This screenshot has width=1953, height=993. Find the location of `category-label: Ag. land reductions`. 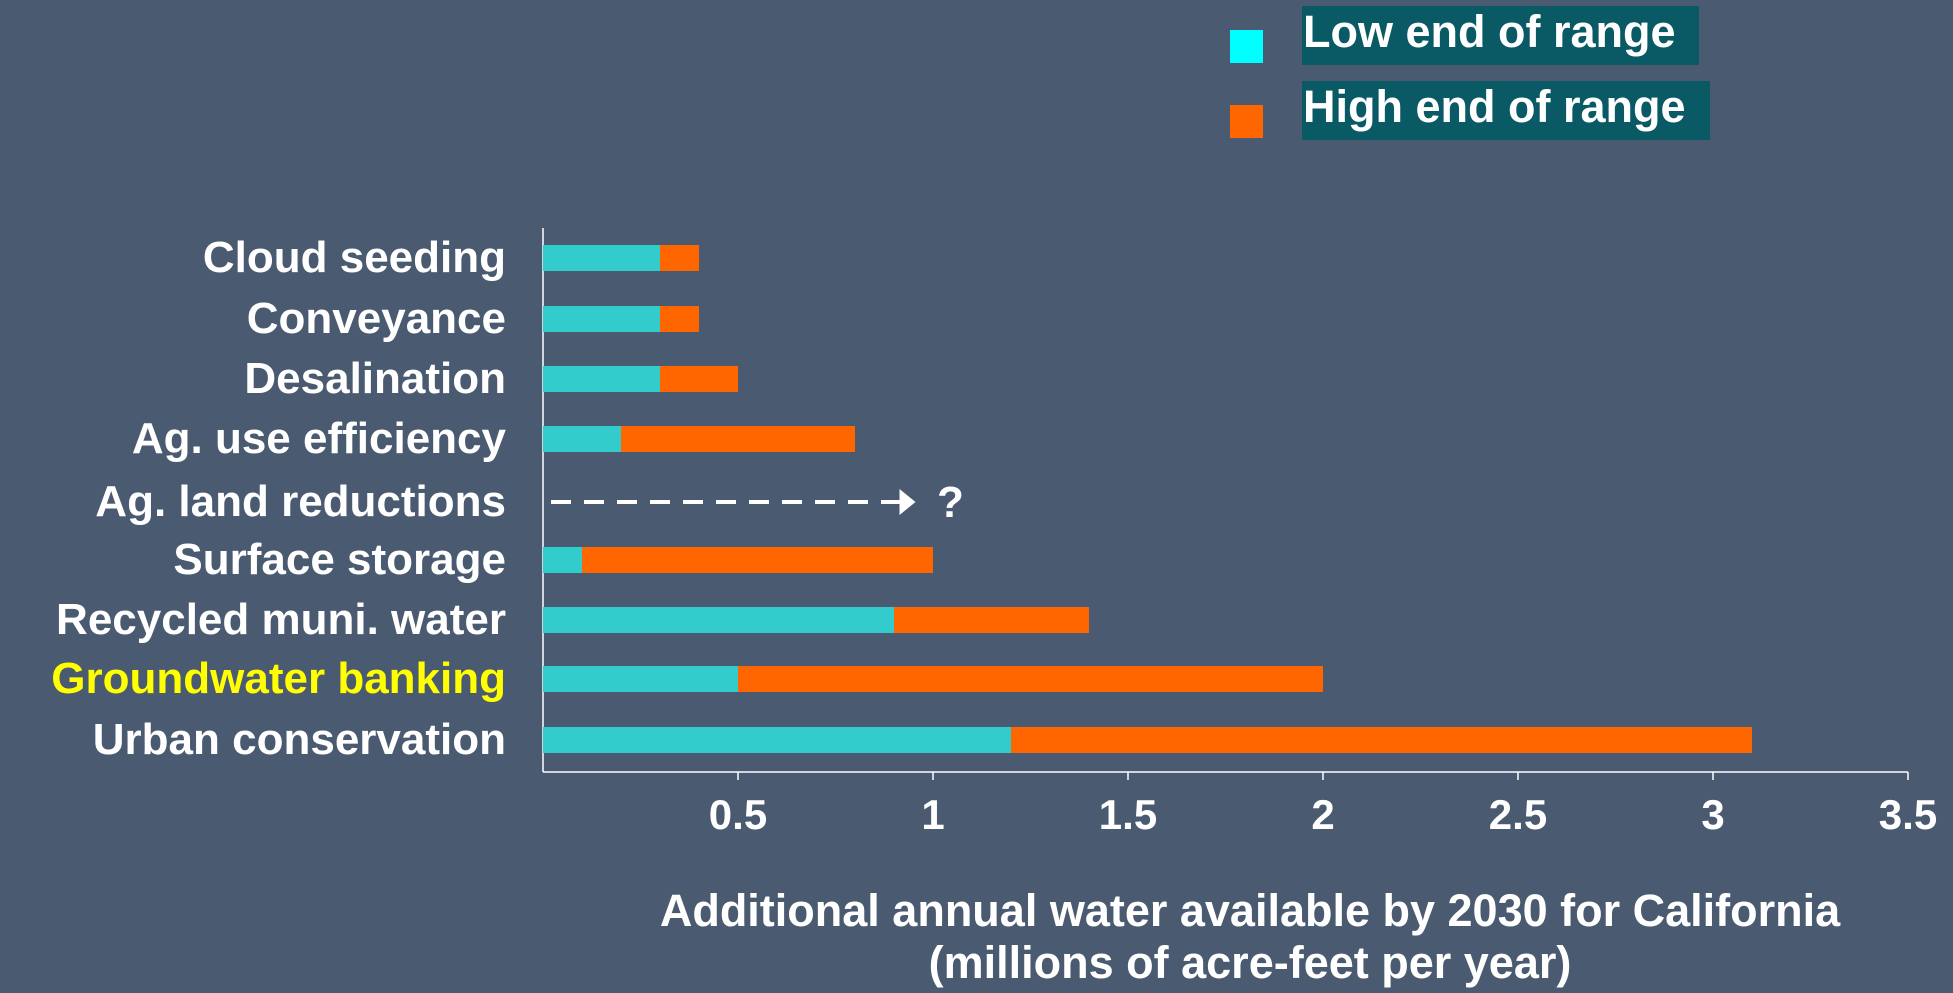

category-label: Ag. land reductions is located at coordinates (300, 501).